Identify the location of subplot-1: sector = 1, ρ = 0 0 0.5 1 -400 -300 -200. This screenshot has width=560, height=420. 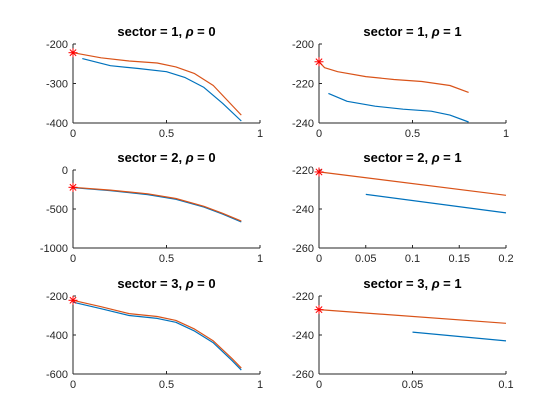
(154, 82).